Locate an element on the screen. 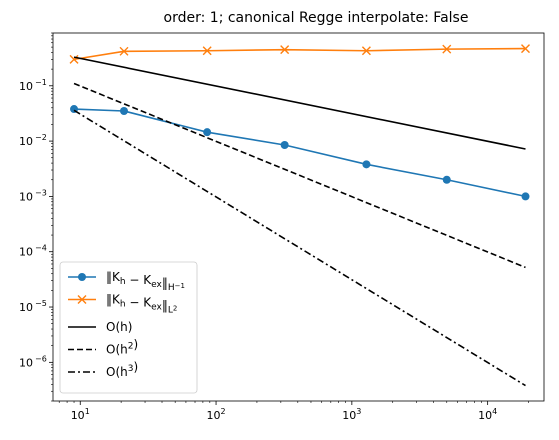  x-tick-label: 10¹ is located at coordinates (80, 414).